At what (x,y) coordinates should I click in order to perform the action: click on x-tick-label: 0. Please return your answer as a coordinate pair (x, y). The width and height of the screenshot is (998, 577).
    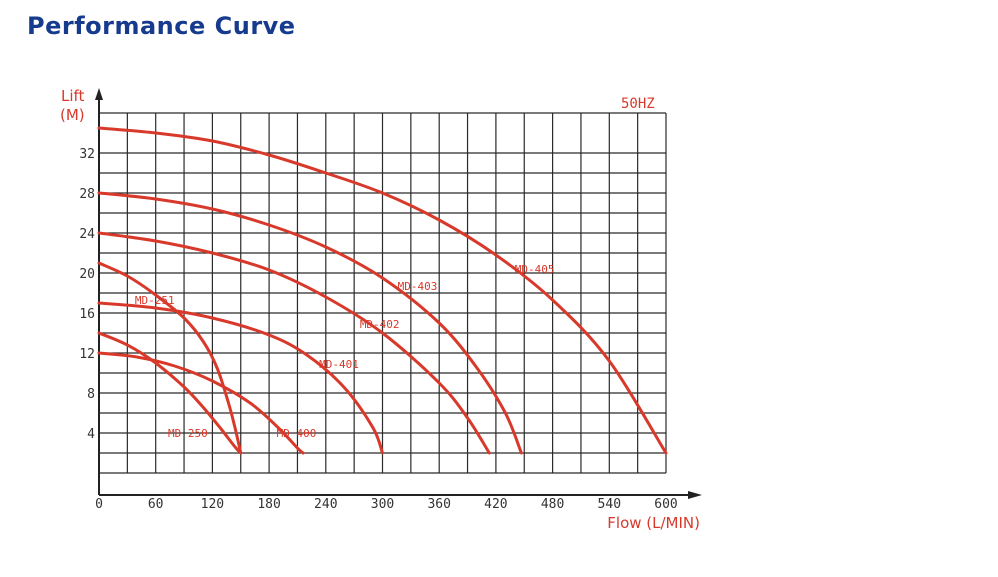
    Looking at the image, I should click on (99, 504).